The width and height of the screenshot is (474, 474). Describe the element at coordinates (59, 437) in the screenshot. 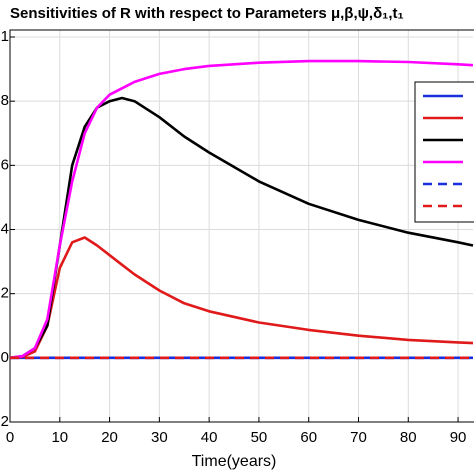

I see `x-tick-label: 10` at that location.